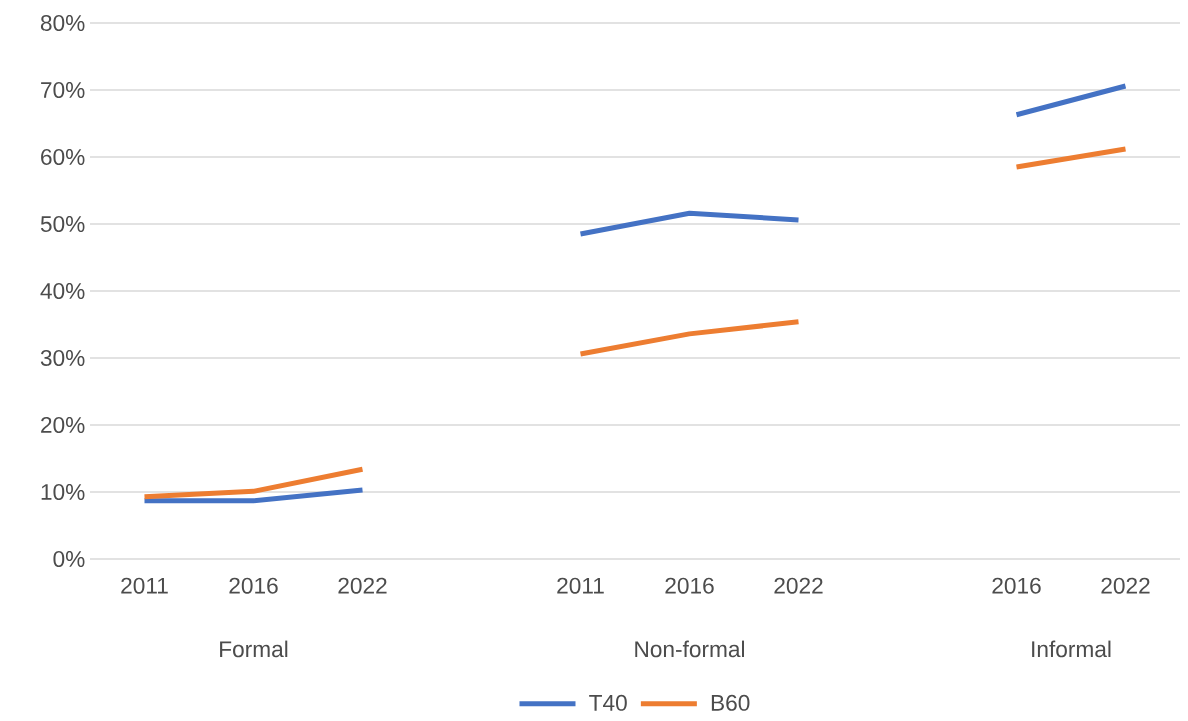  Describe the element at coordinates (63, 492) in the screenshot. I see `y-tick-label: 10%` at that location.